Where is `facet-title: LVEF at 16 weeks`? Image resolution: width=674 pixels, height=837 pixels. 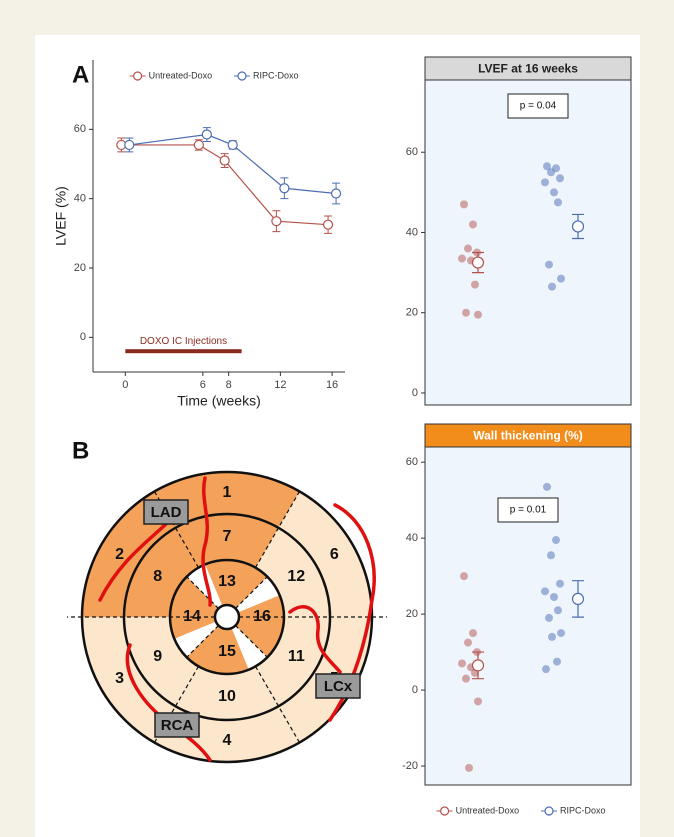
facet-title: LVEF at 16 weeks is located at coordinates (528, 69).